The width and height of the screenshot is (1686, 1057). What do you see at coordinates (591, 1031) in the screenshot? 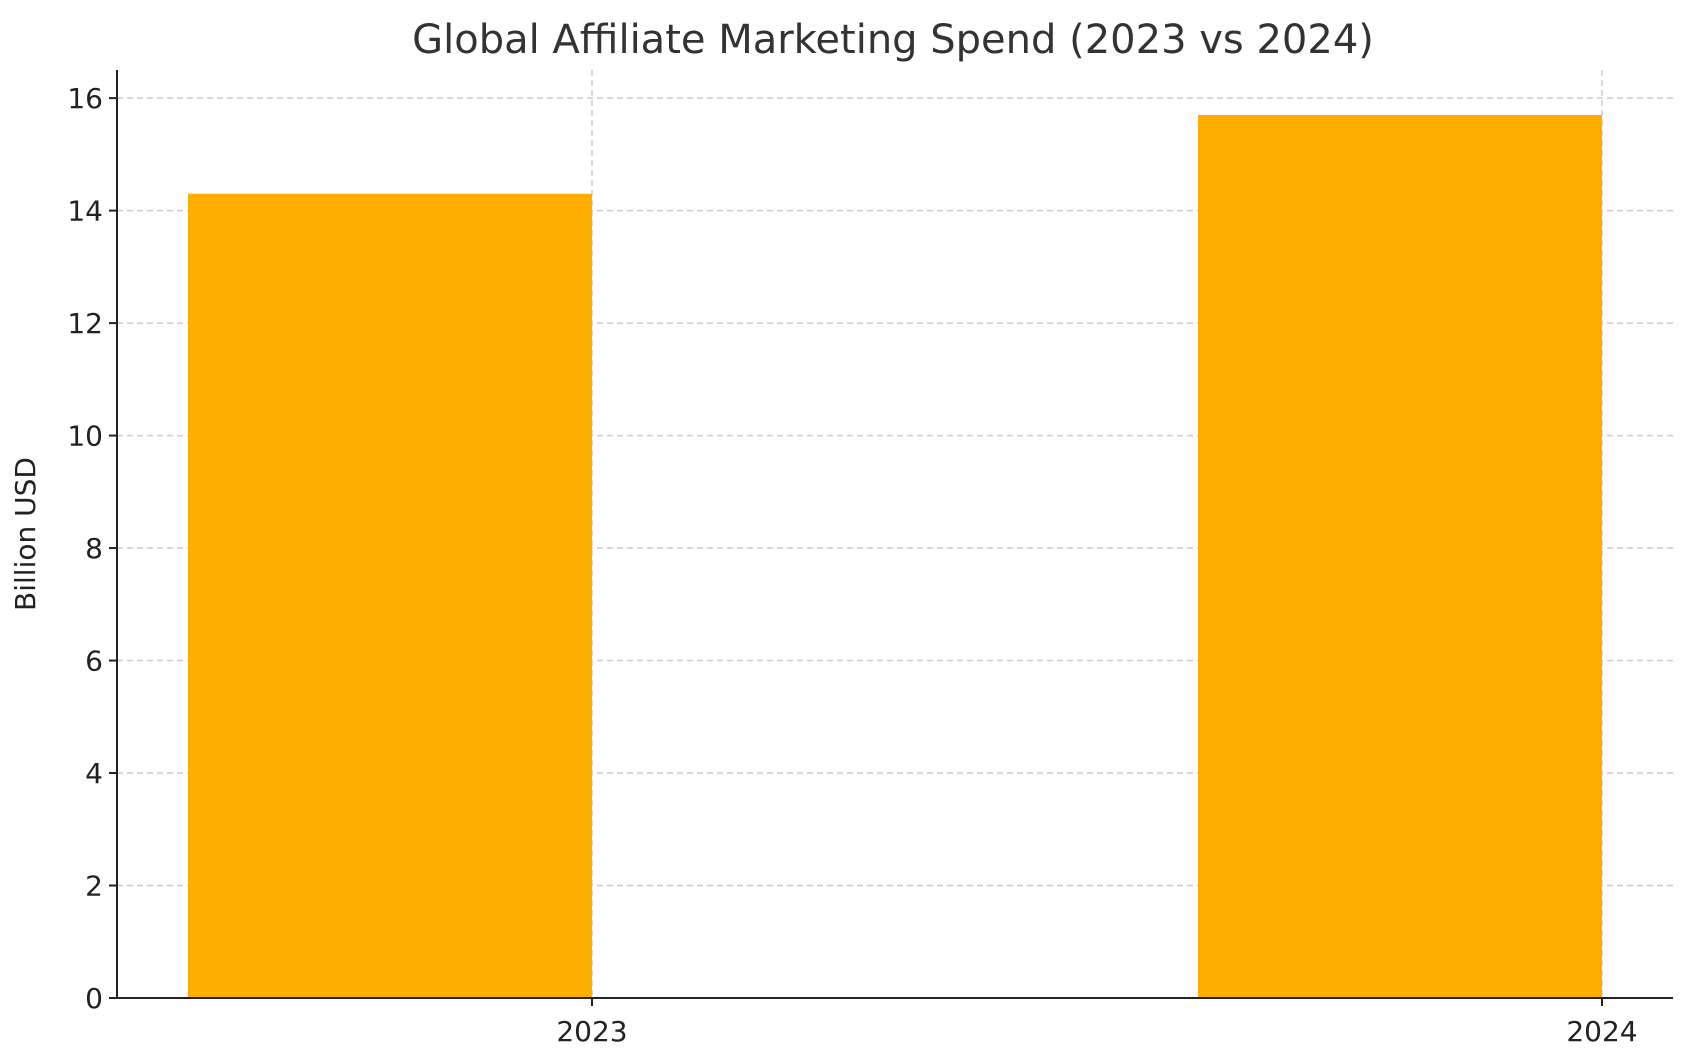
I see `x-tick-label-2023: 2023` at bounding box center [591, 1031].